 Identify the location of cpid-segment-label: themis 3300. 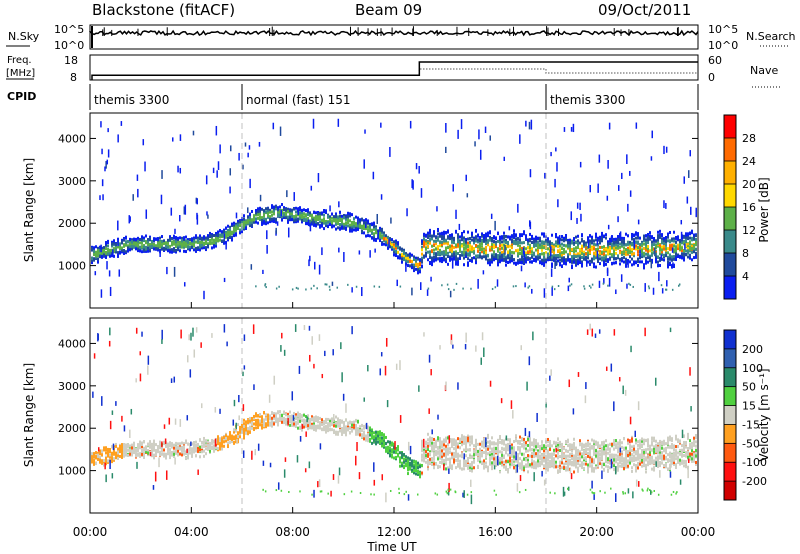
(131, 100).